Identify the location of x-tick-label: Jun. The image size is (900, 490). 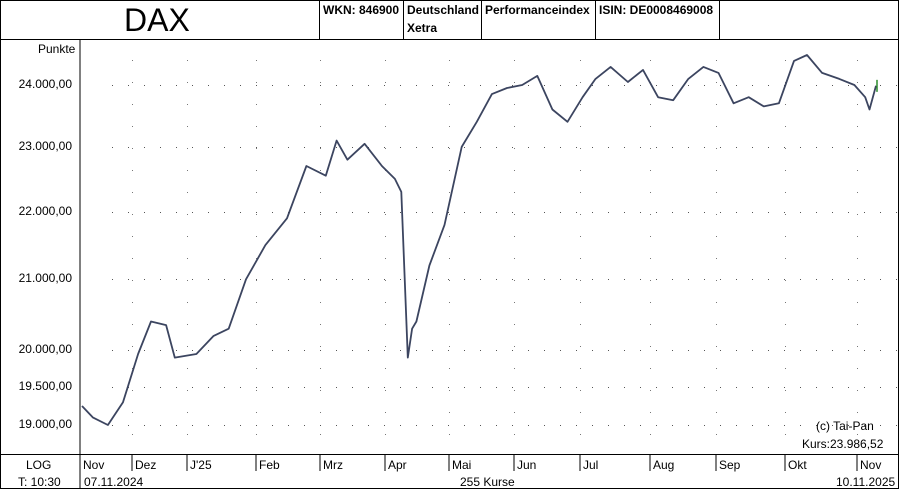
(527, 465).